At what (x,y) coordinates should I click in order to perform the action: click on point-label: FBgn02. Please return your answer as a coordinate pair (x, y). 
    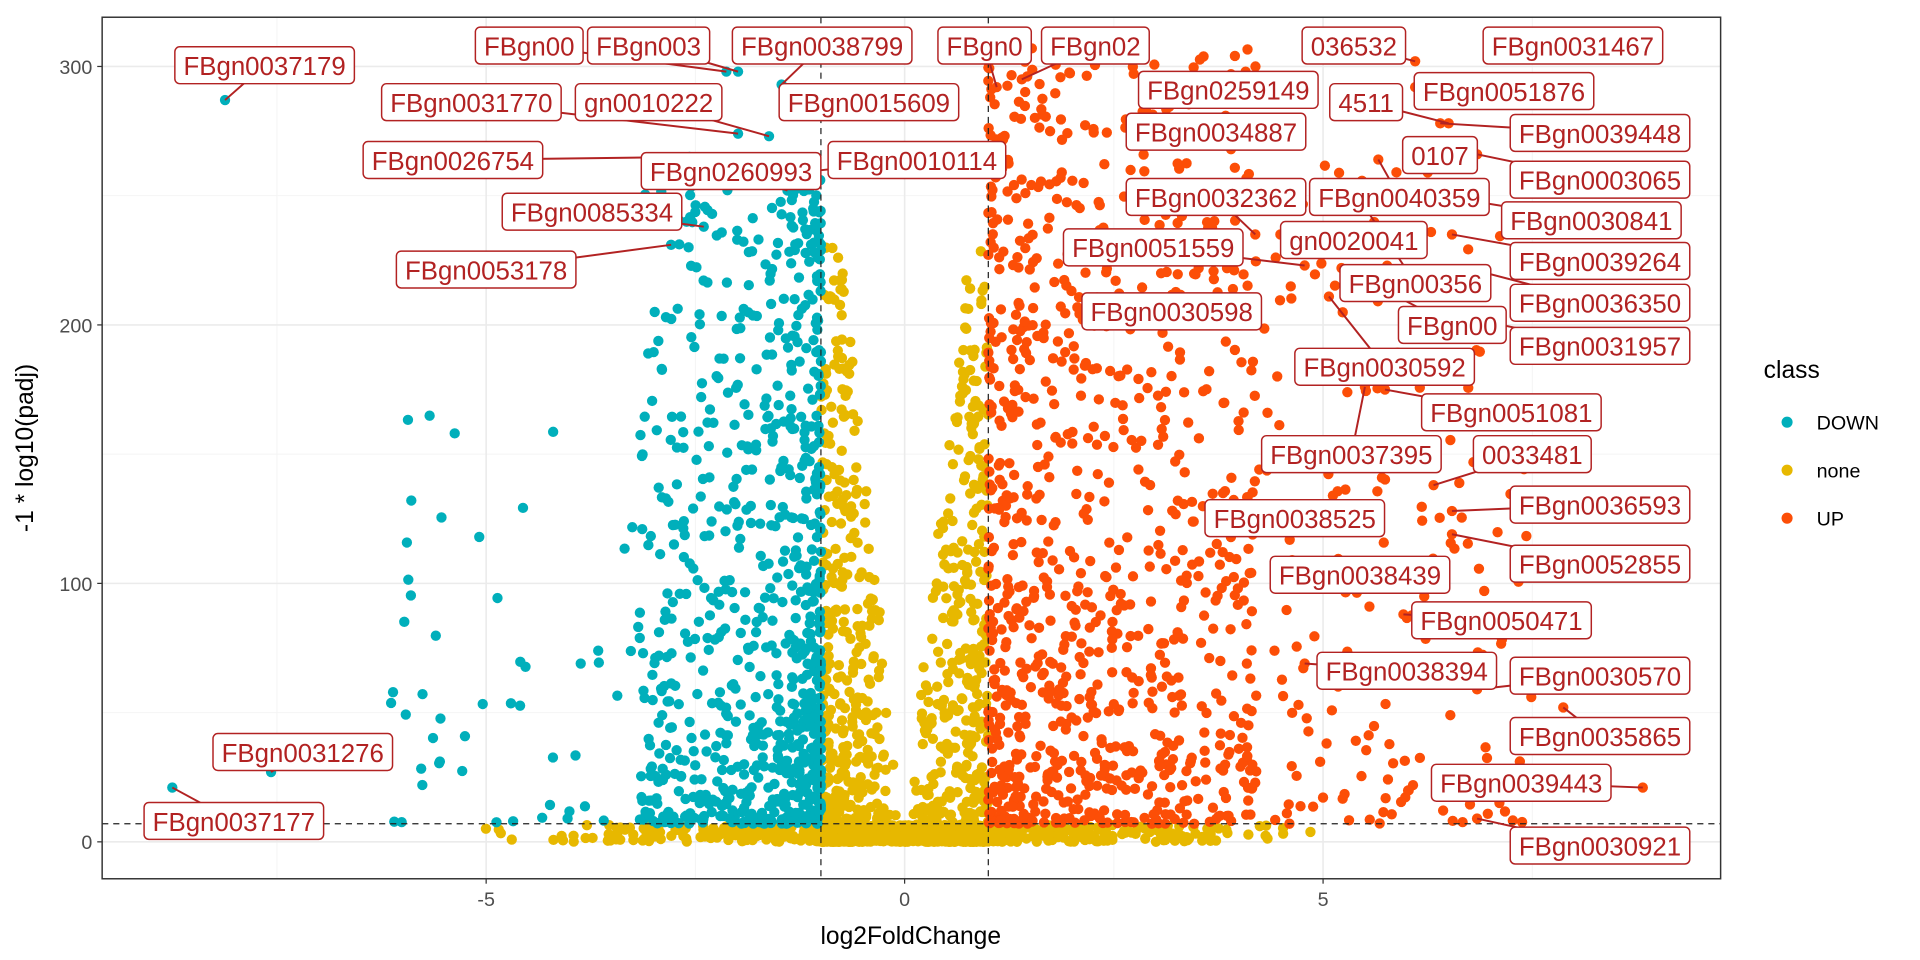
    Looking at the image, I should click on (1095, 45).